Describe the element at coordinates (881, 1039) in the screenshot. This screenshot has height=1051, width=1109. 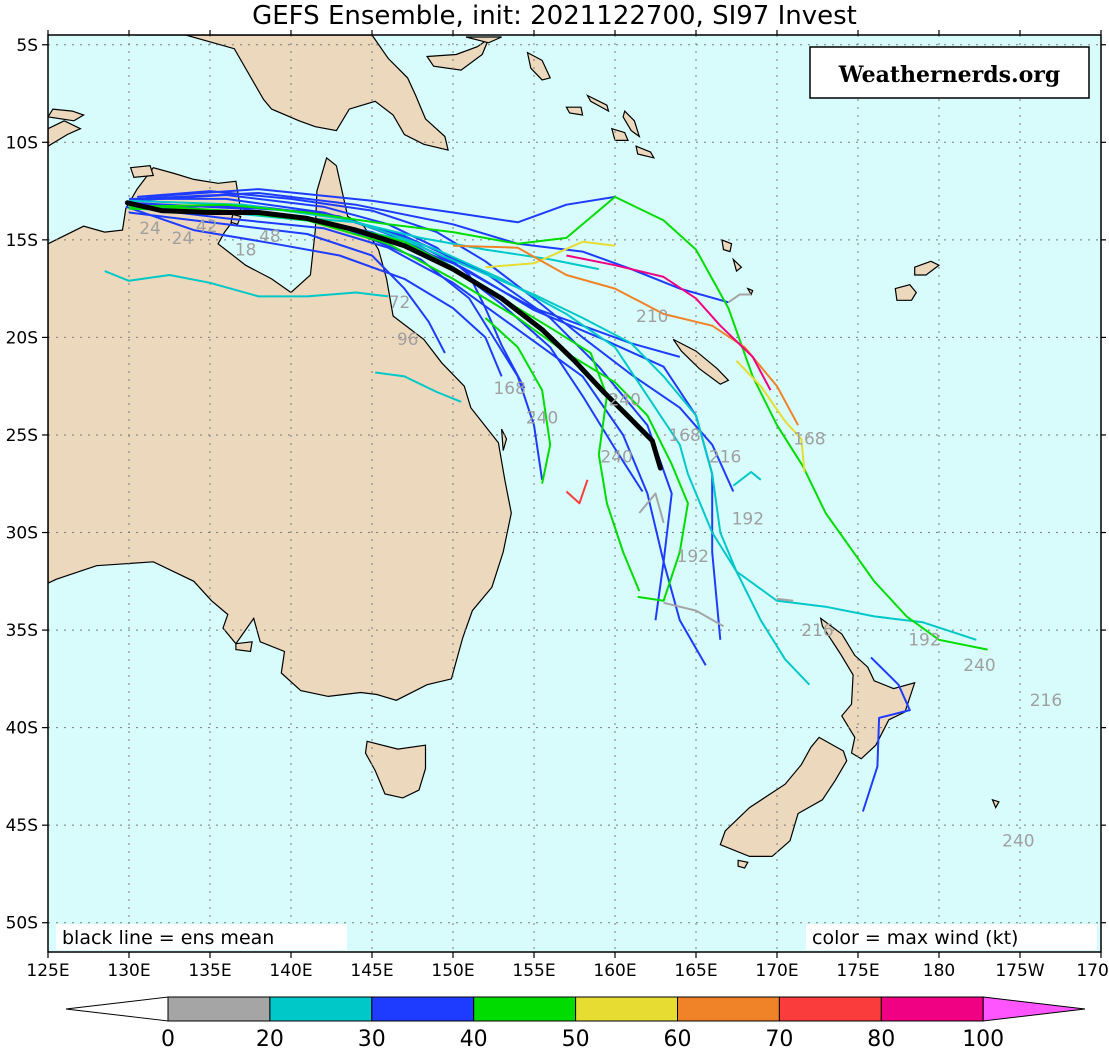
I see `colorbar-label: 80` at that location.